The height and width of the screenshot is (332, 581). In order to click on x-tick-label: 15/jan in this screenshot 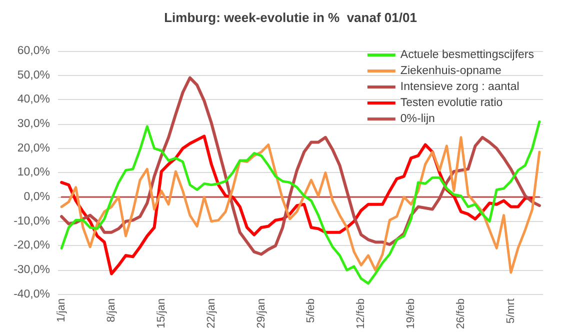, I will do `click(161, 313)`.